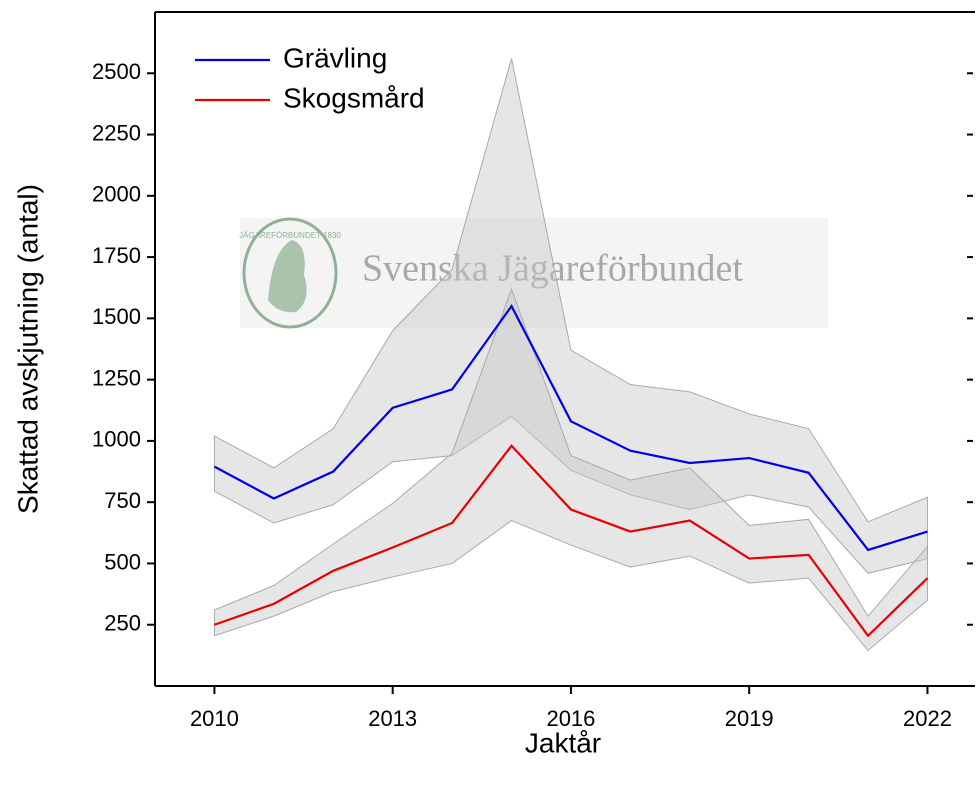  Describe the element at coordinates (927, 718) in the screenshot. I see `x-tick-label: 2022` at that location.